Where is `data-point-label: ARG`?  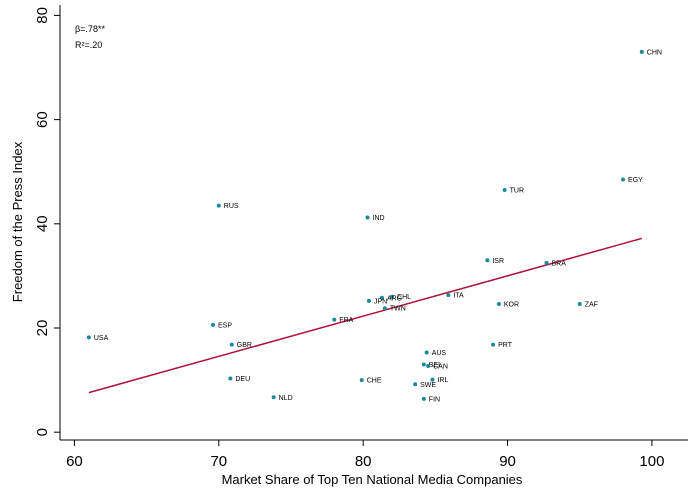 data-point-label: ARG is located at coordinates (394, 298).